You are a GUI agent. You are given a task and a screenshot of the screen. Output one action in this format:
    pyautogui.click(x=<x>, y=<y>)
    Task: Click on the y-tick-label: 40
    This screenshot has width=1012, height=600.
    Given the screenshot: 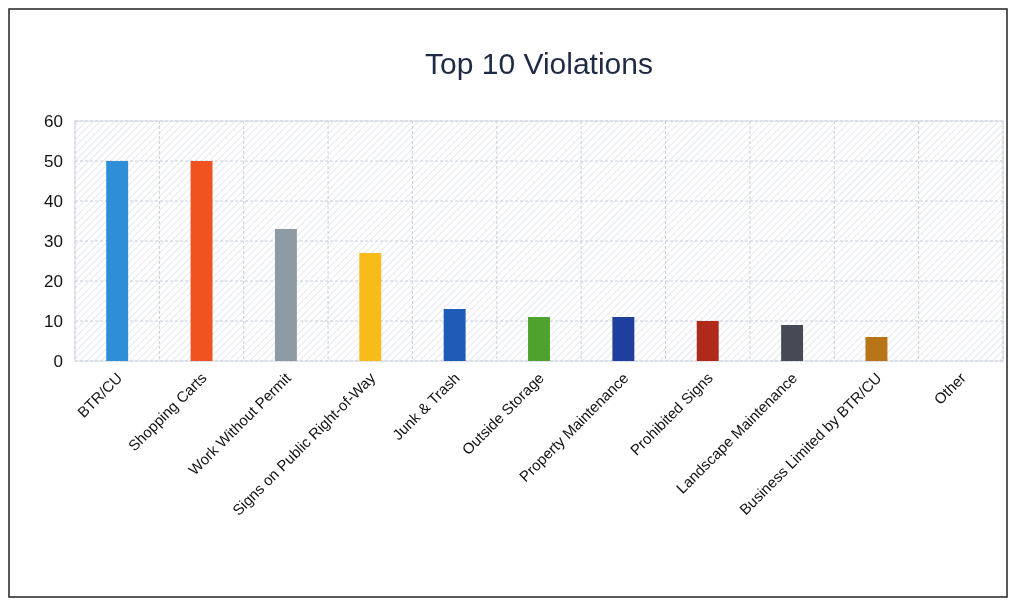 What is the action you would take?
    pyautogui.click(x=53, y=201)
    